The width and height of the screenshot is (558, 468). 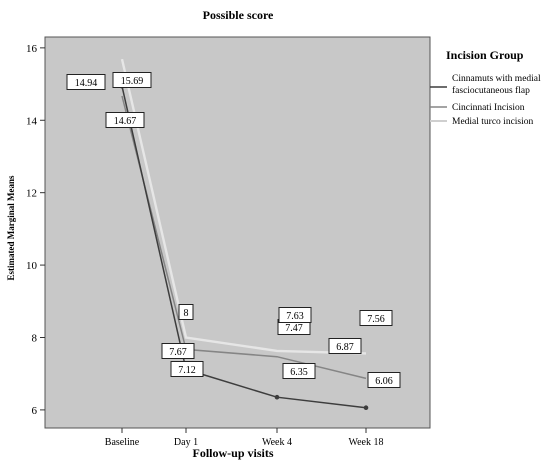 I want to click on x-tick-label: Week 4, so click(x=277, y=442).